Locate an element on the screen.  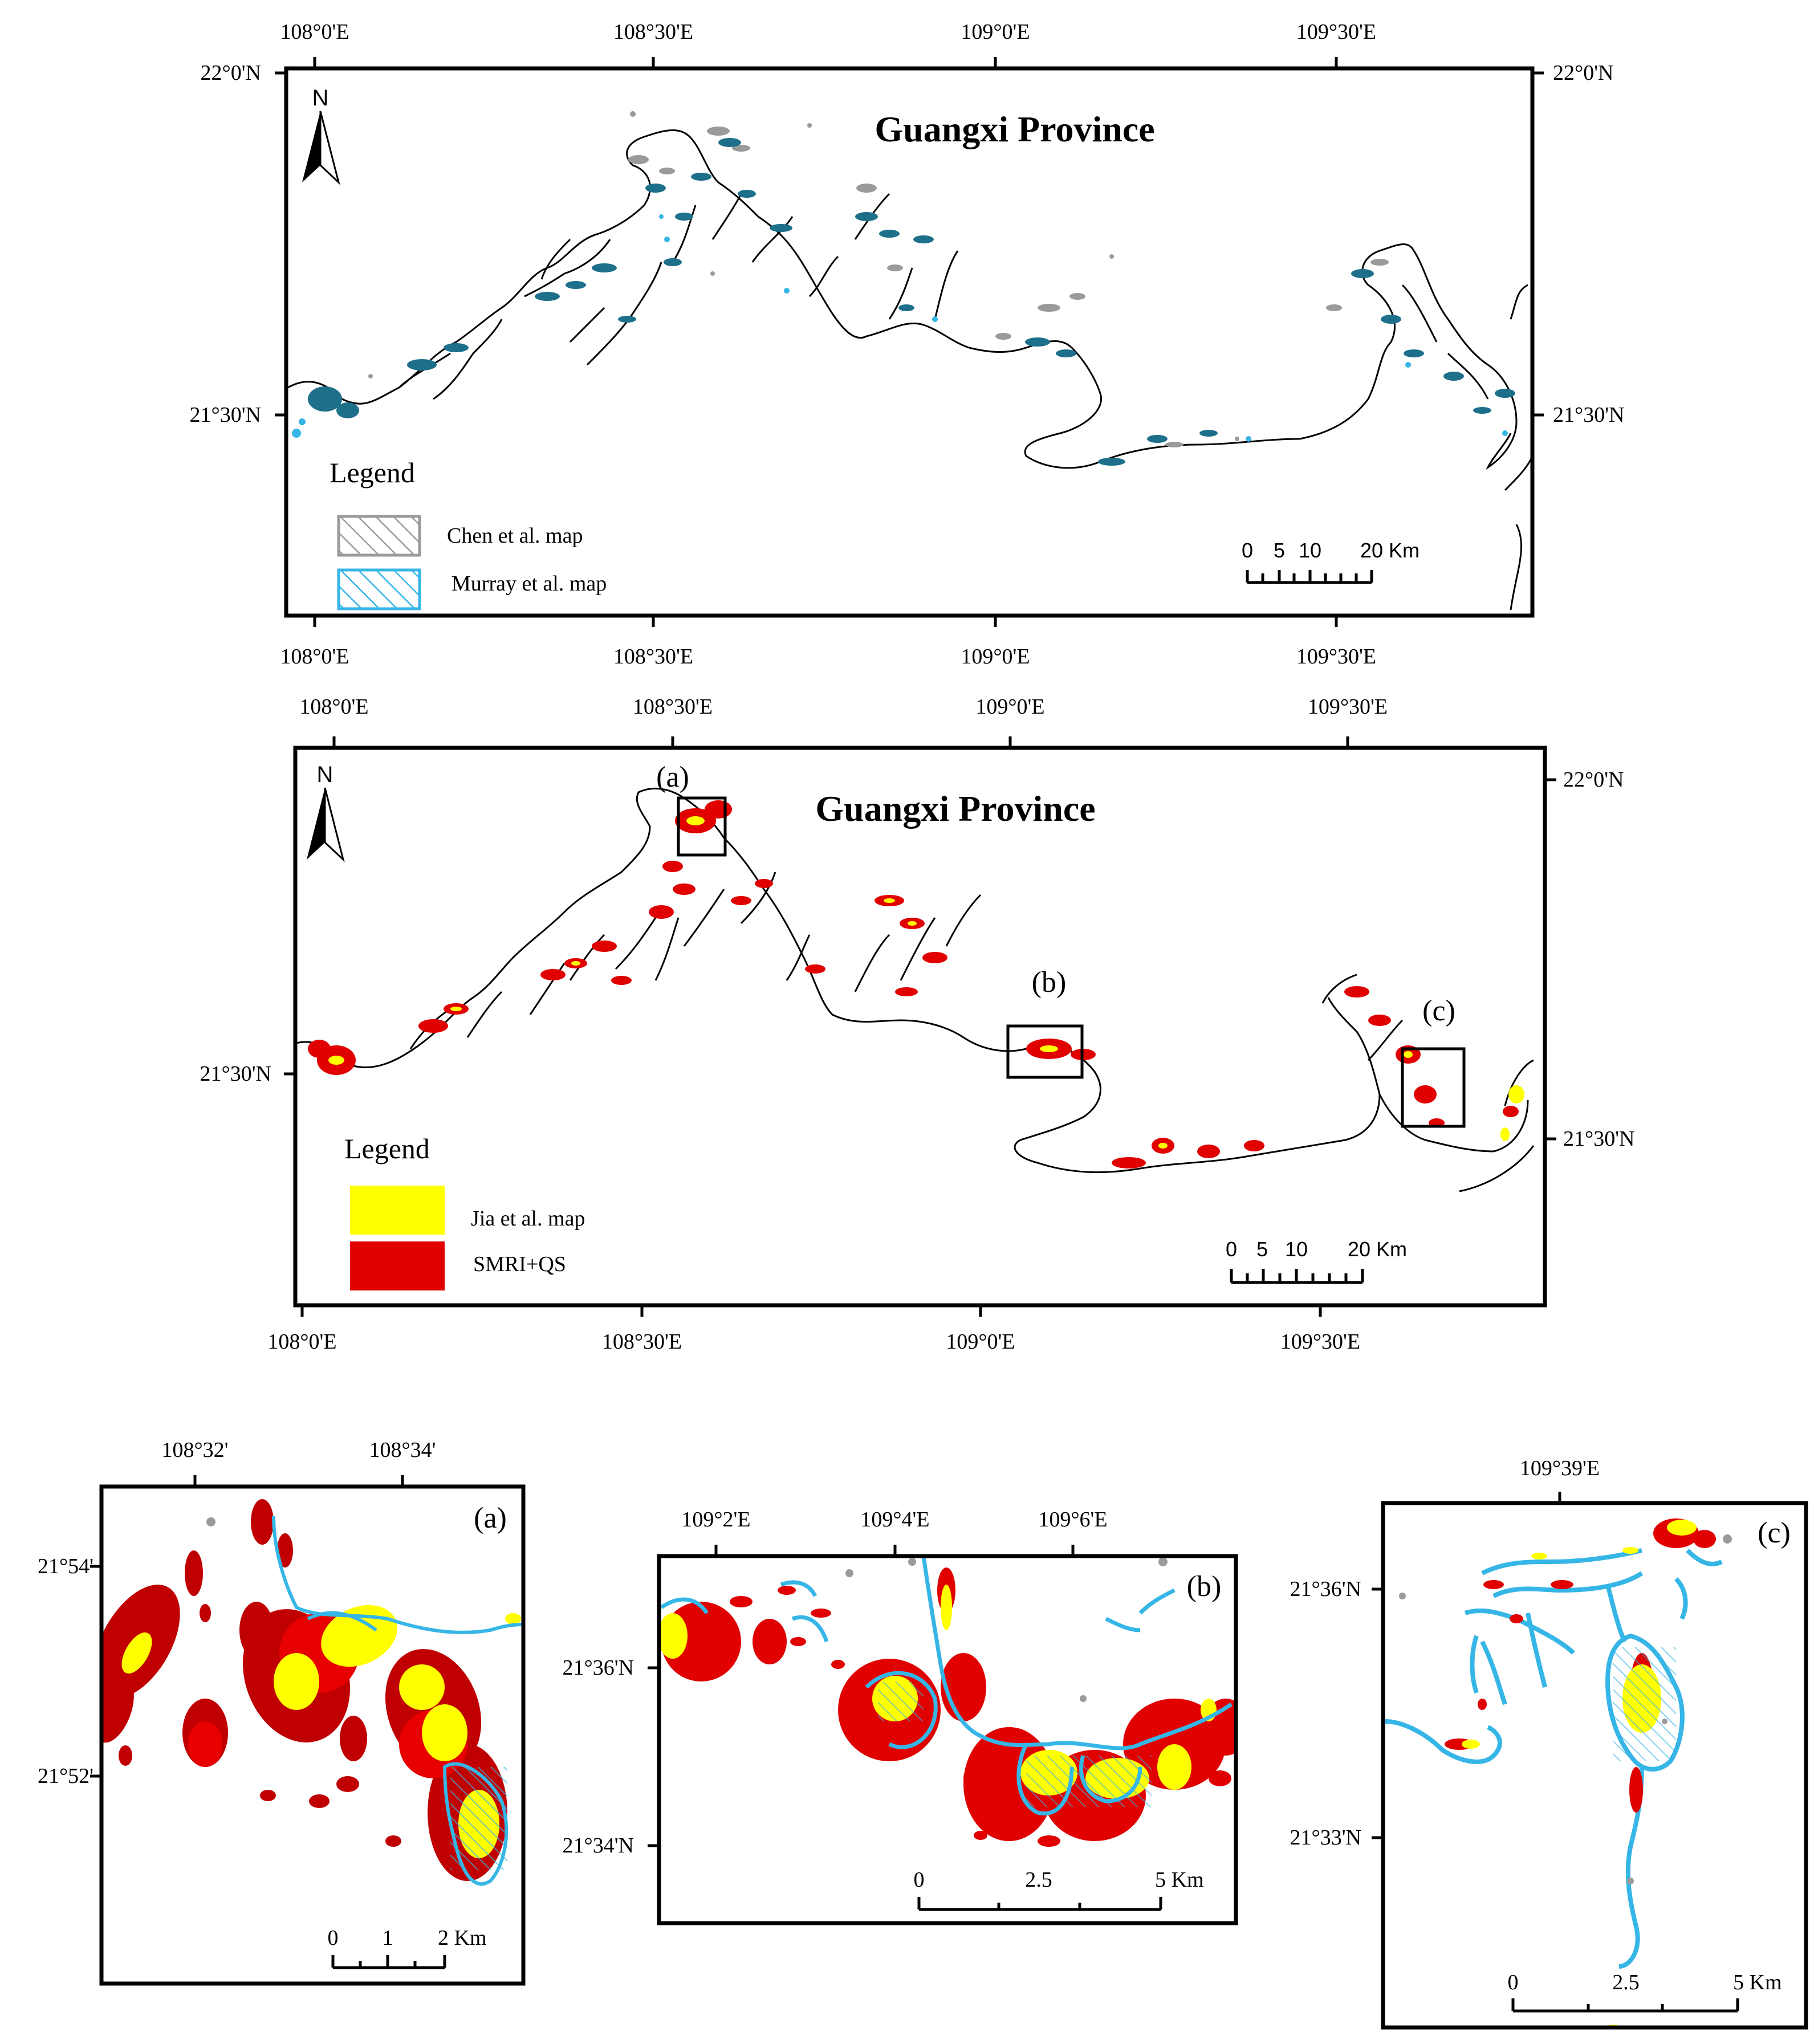
inset-b-top-tick-1: 109°2'E is located at coordinates (715, 1520).